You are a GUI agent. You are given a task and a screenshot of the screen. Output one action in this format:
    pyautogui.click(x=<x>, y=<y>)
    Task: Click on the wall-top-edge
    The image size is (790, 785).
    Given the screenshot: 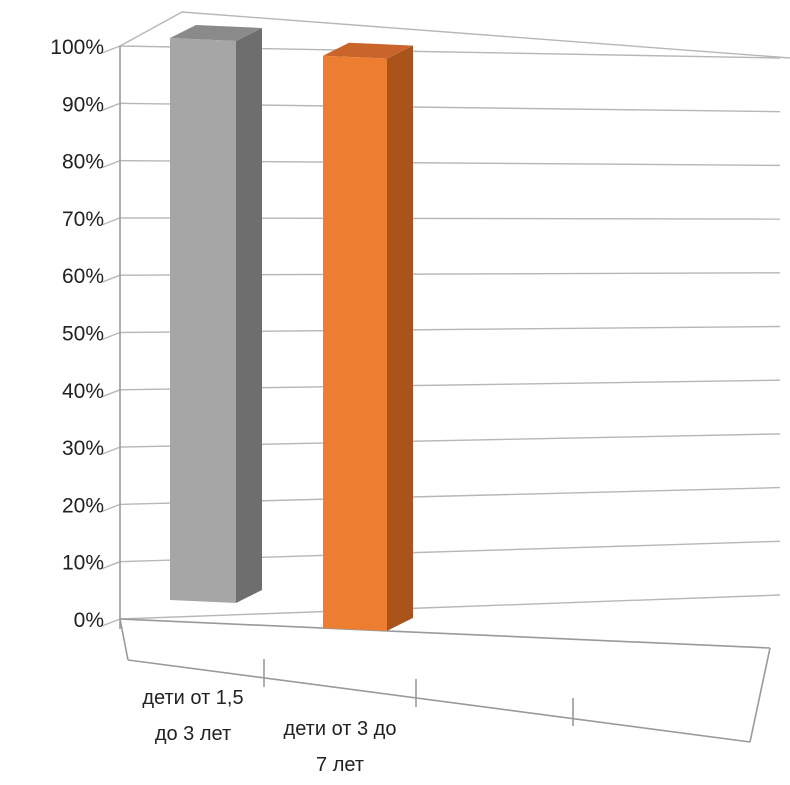 What is the action you would take?
    pyautogui.click(x=485, y=35)
    